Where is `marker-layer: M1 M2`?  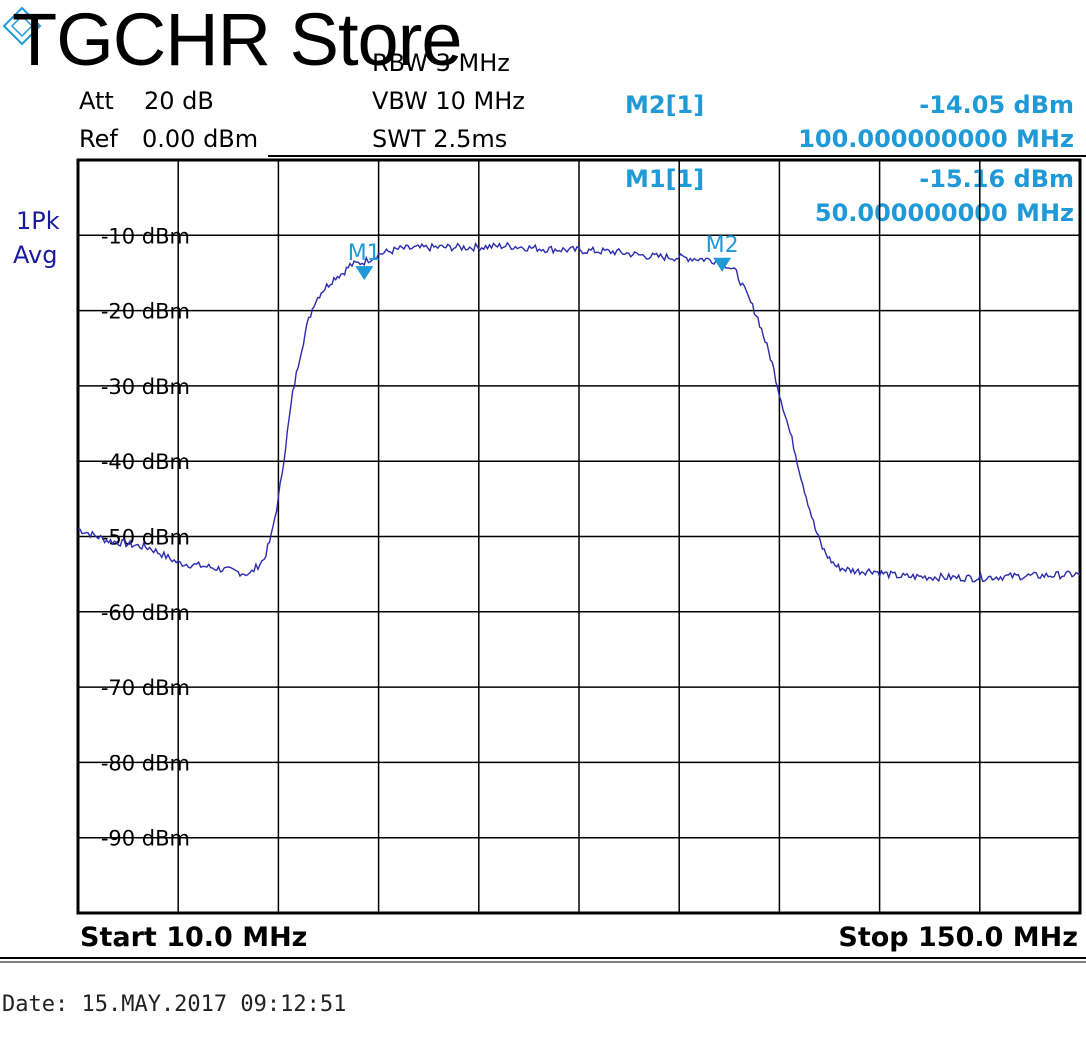
marker-layer: M1 M2 is located at coordinates (543, 257).